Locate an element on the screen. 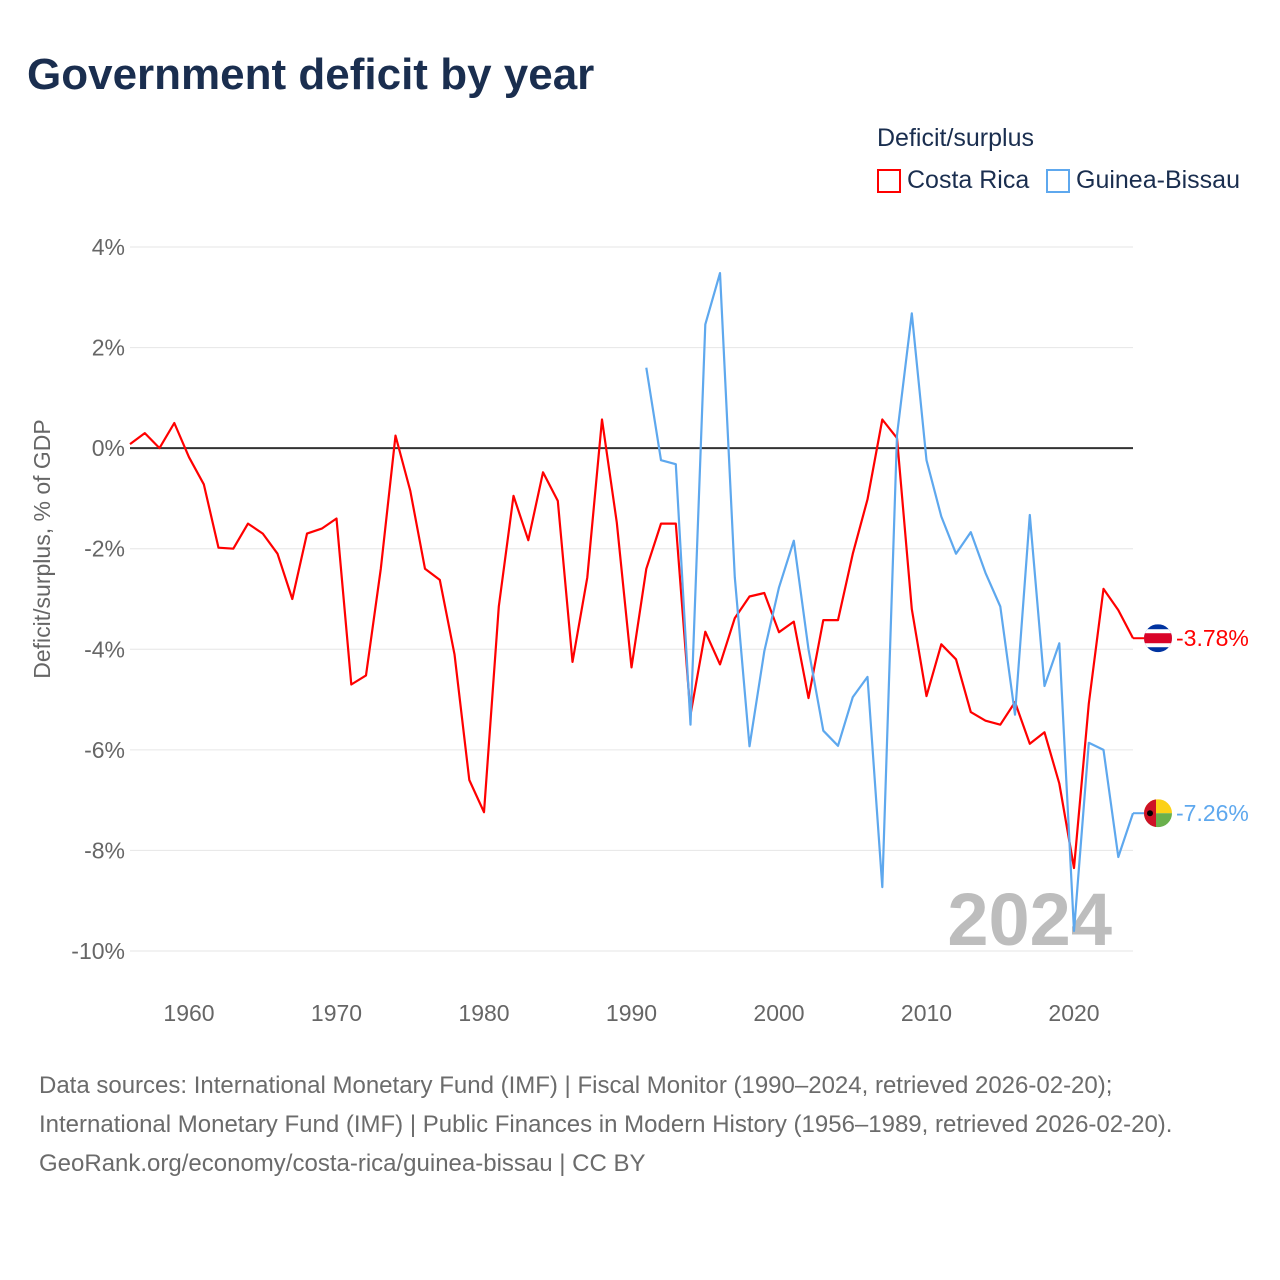  legend-item-guinea-bissau: Guinea-Bissau is located at coordinates (1143, 180).